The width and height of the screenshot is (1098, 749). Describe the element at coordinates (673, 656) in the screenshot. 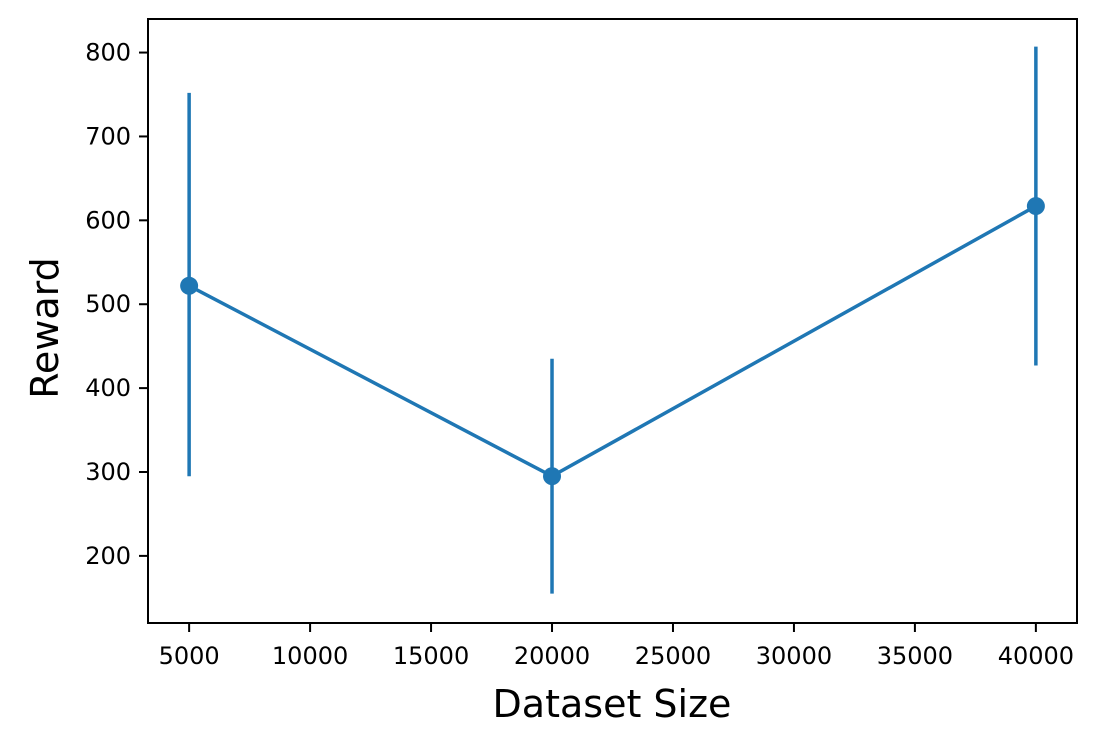

I see `x-tick-label: 25000` at that location.